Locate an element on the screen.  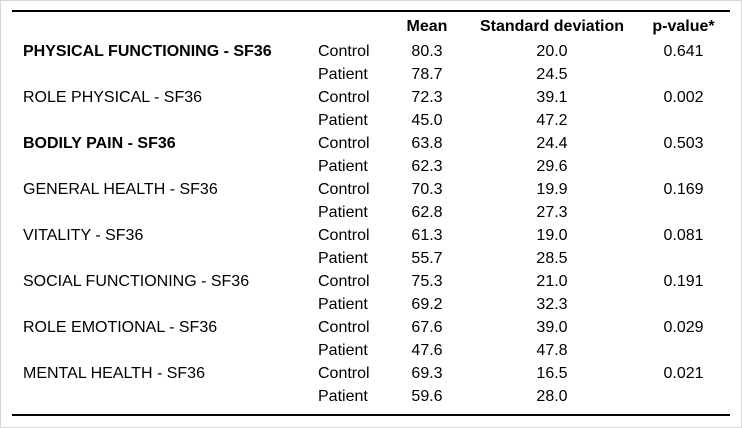
mean-cell: 67.6 is located at coordinates (427, 327).